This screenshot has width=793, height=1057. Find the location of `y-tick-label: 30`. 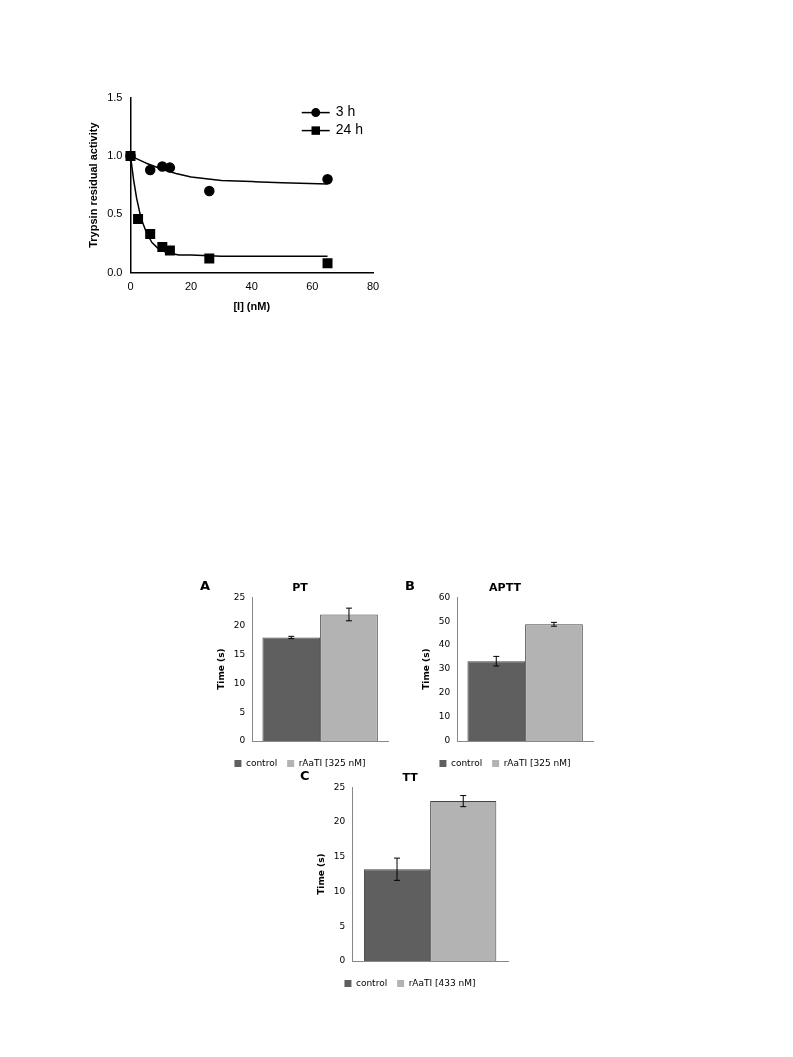

y-tick-label: 30 is located at coordinates (444, 668).